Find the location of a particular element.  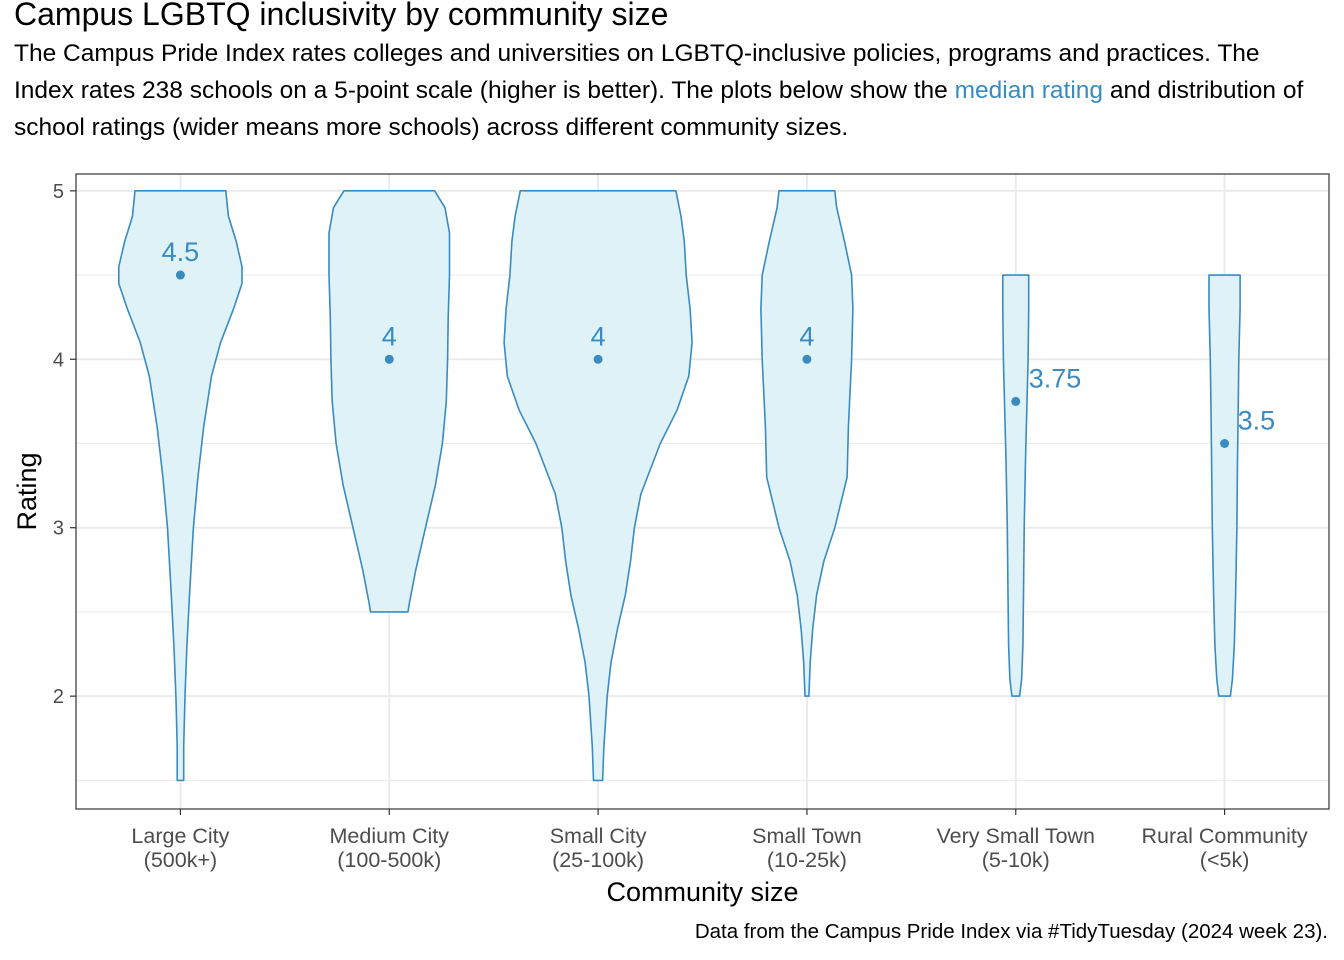

x-tick-label: Large City is located at coordinates (180, 836).